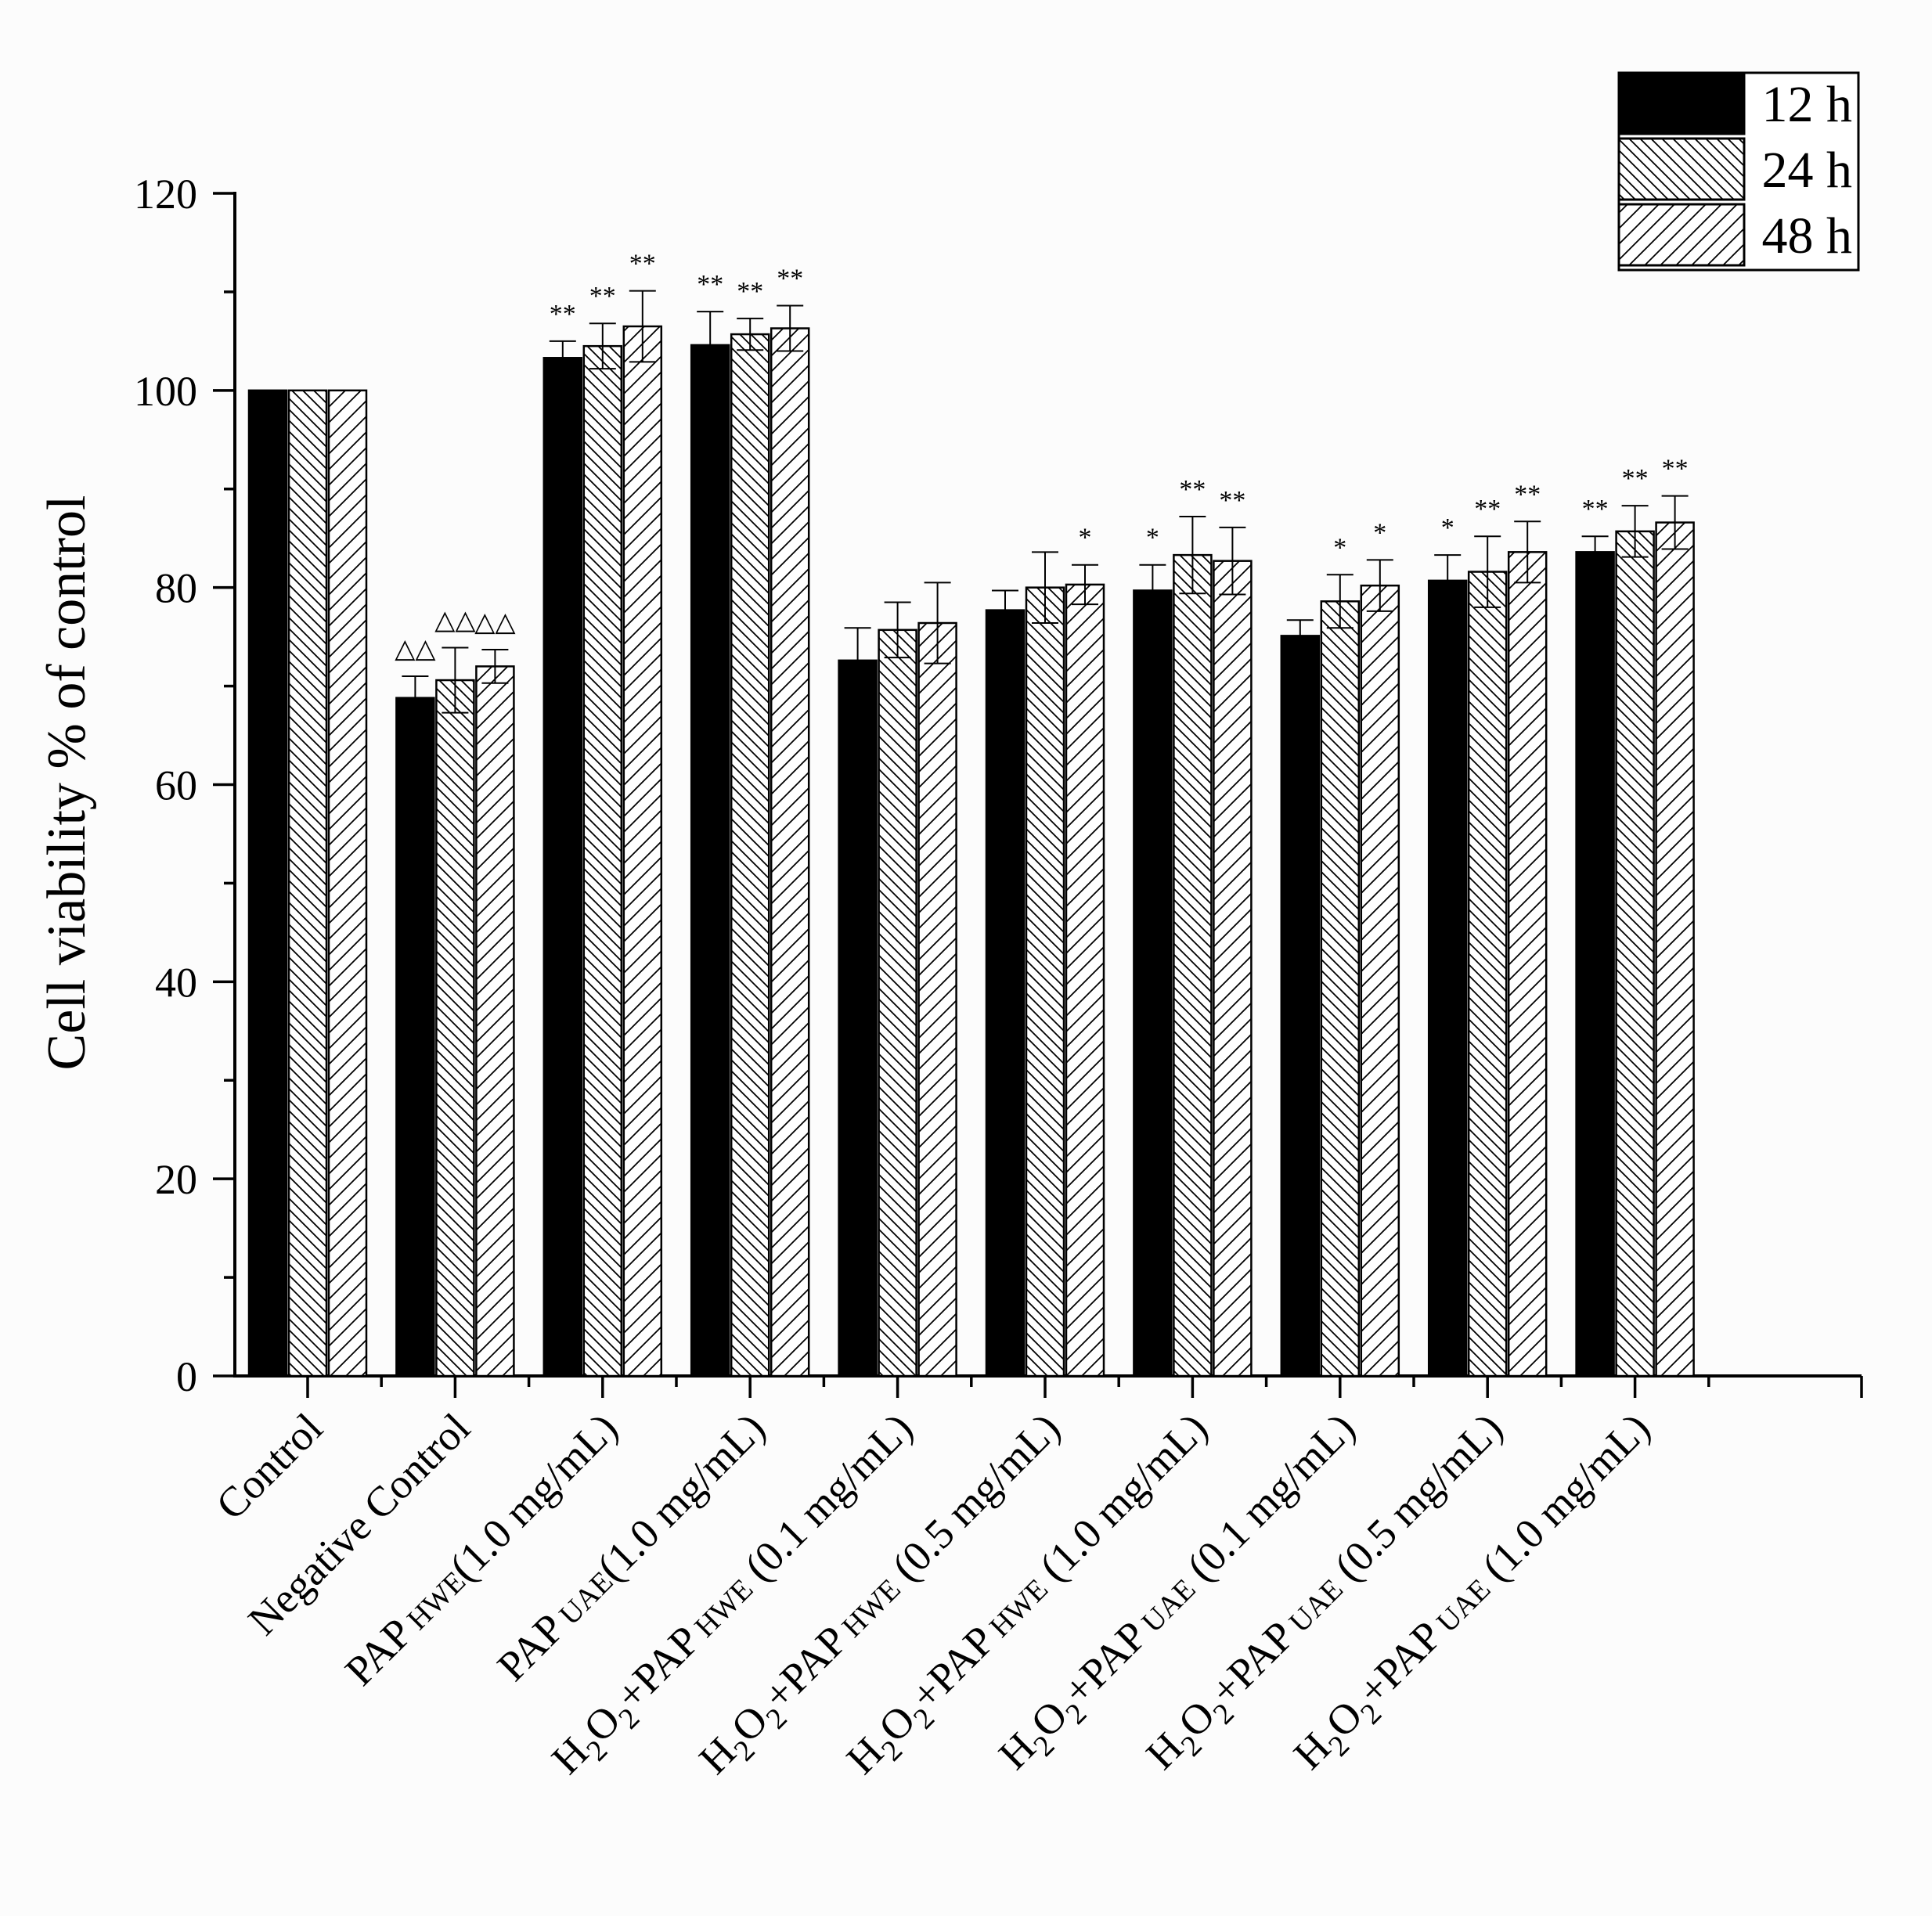 The image size is (1932, 1916). Describe the element at coordinates (1681, 169) in the screenshot. I see `legend-swatch-24h` at that location.